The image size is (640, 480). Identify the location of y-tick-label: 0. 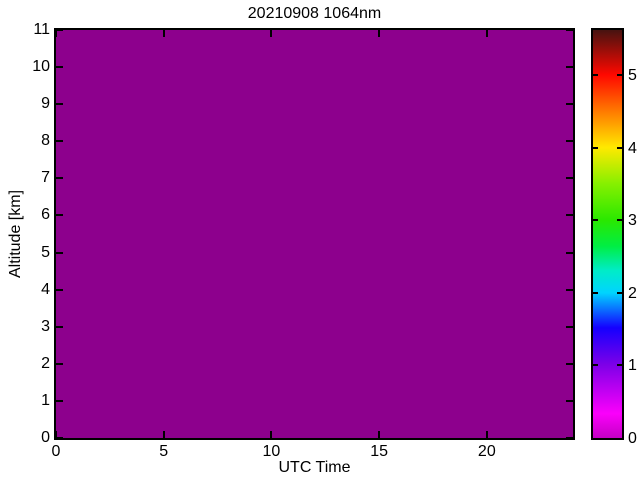
(45, 437).